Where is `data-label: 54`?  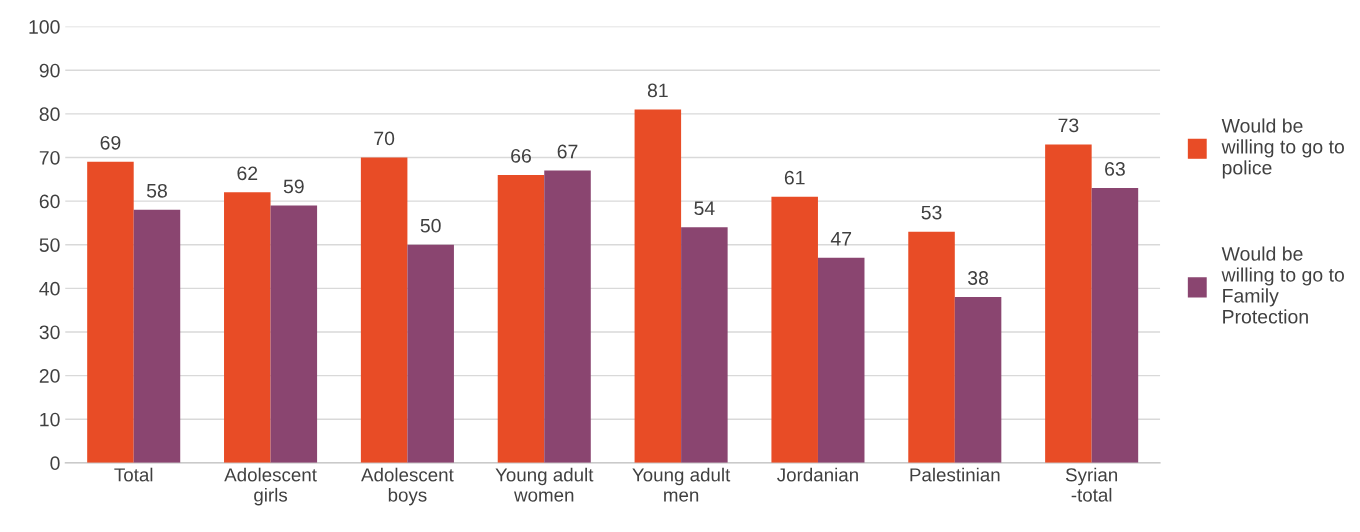
data-label: 54 is located at coordinates (704, 208).